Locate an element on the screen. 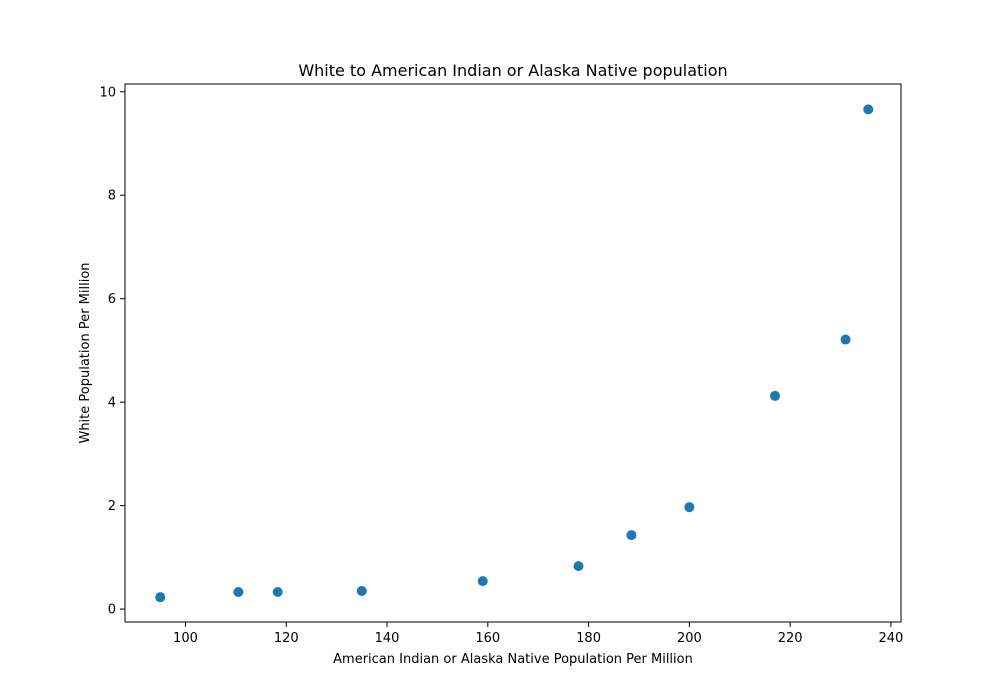 The width and height of the screenshot is (1000, 700). y-tick-label: 6 is located at coordinates (112, 299).